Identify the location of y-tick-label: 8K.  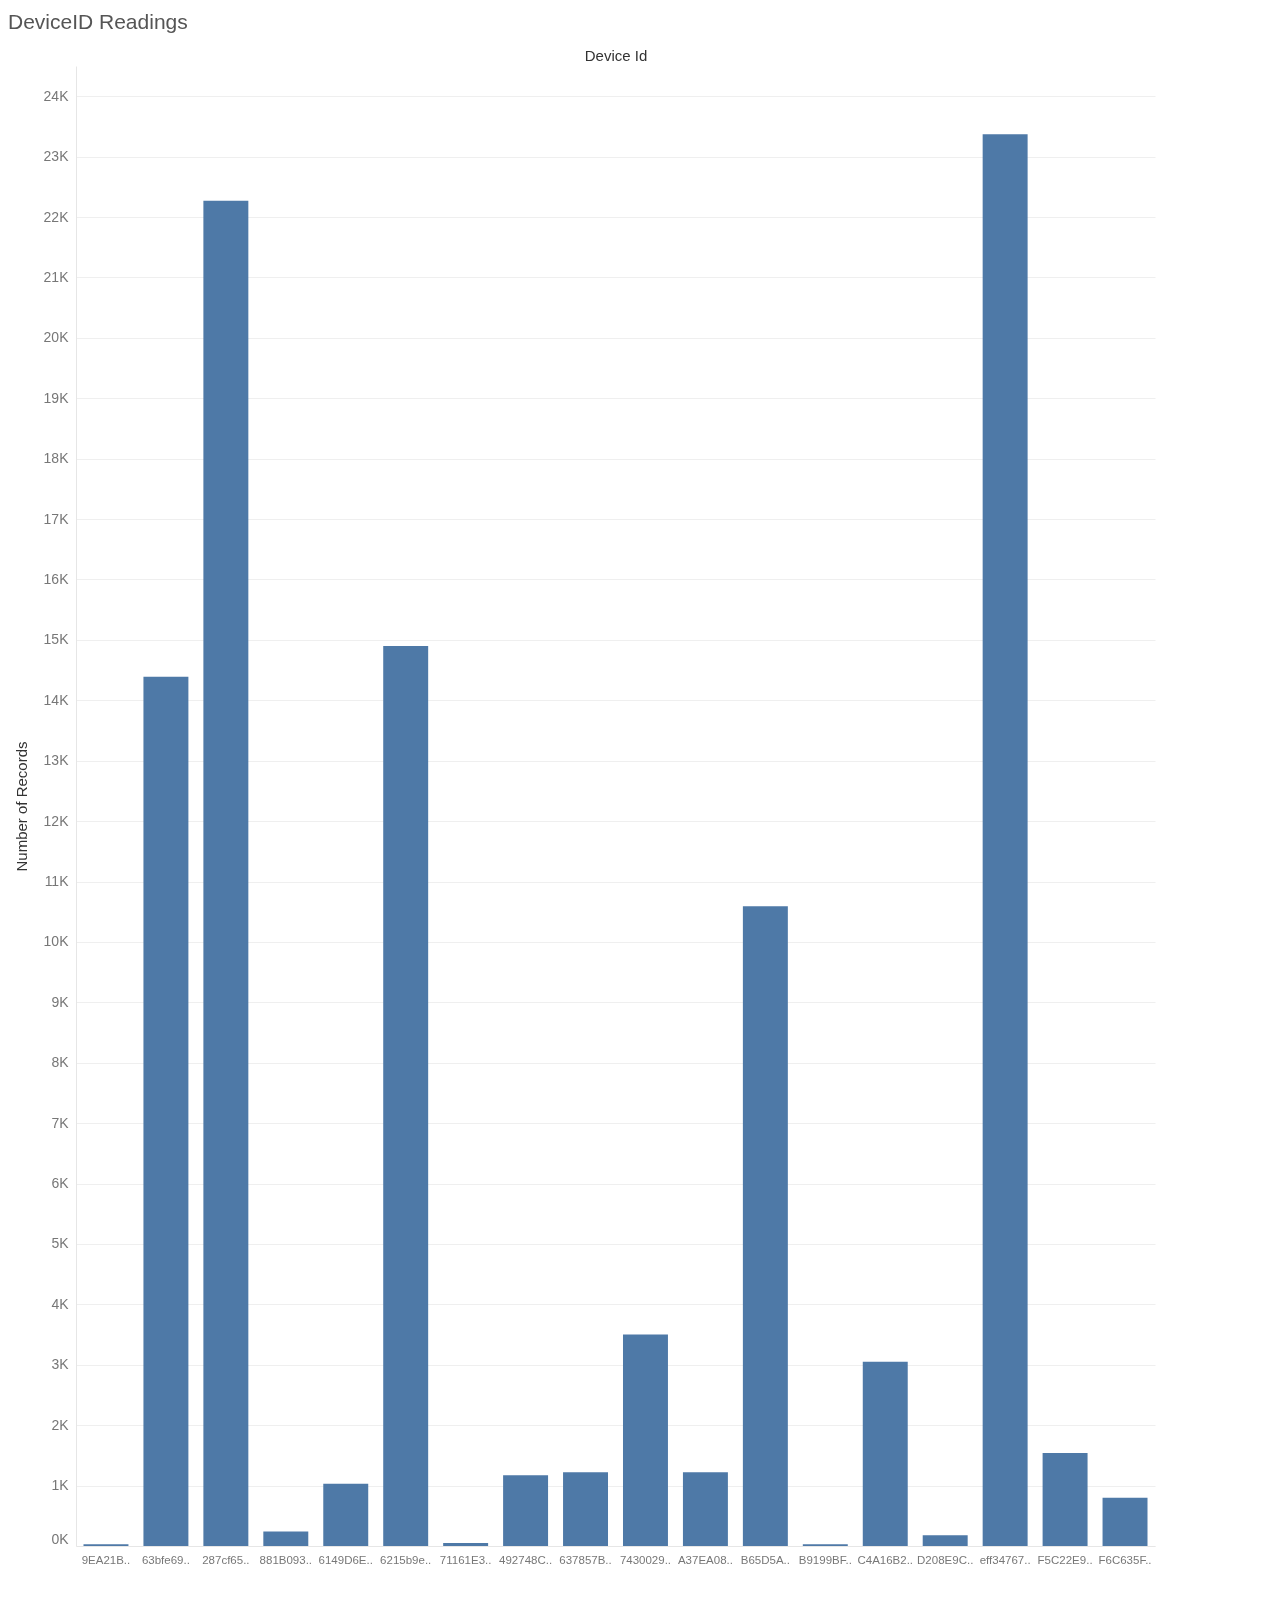
(60, 1062).